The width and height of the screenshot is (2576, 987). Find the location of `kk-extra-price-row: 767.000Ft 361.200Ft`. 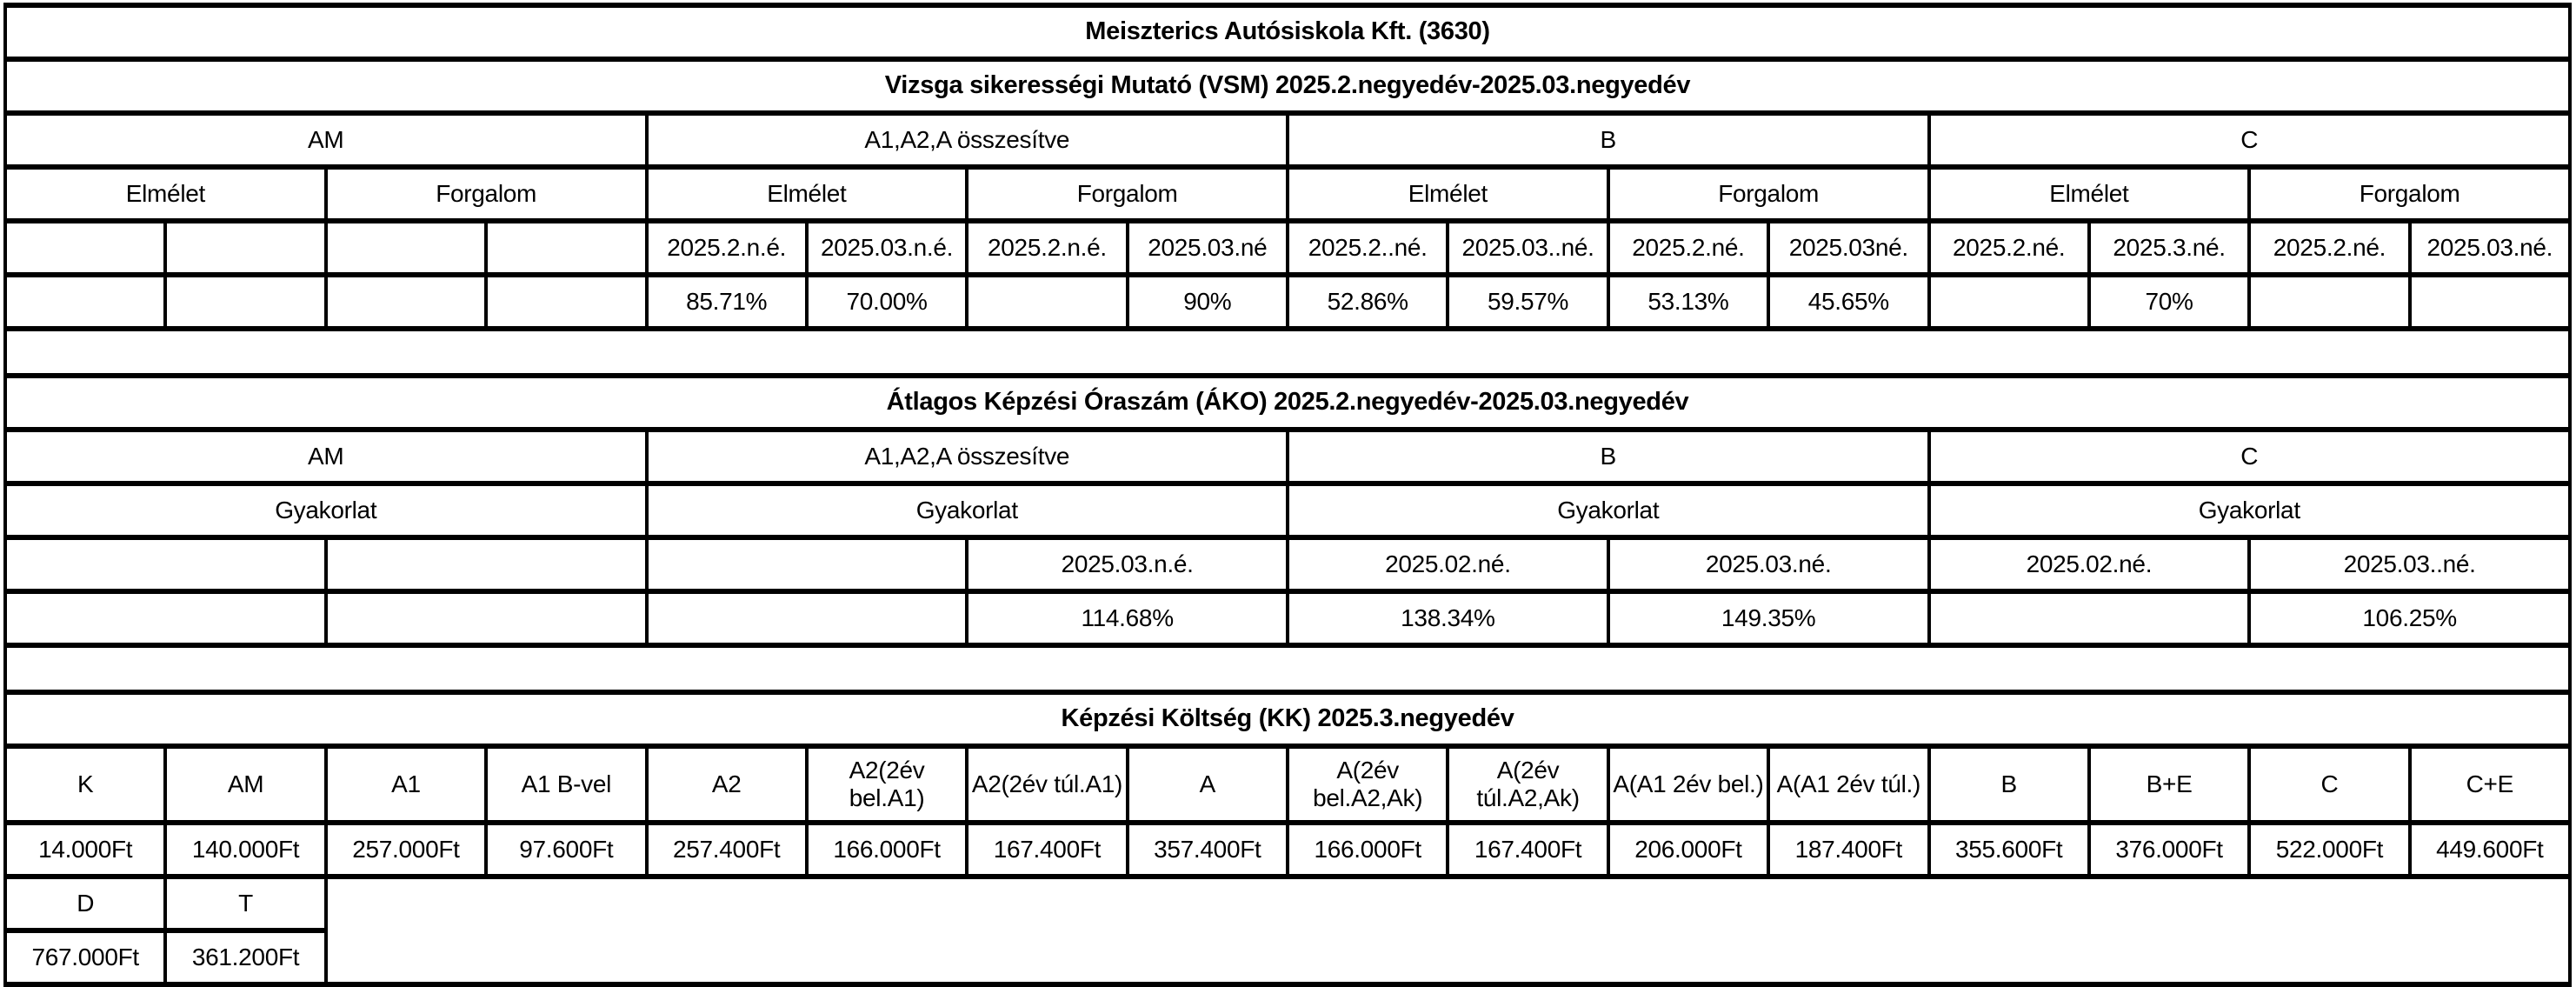

kk-extra-price-row: 767.000Ft 361.200Ft is located at coordinates (1286, 958).